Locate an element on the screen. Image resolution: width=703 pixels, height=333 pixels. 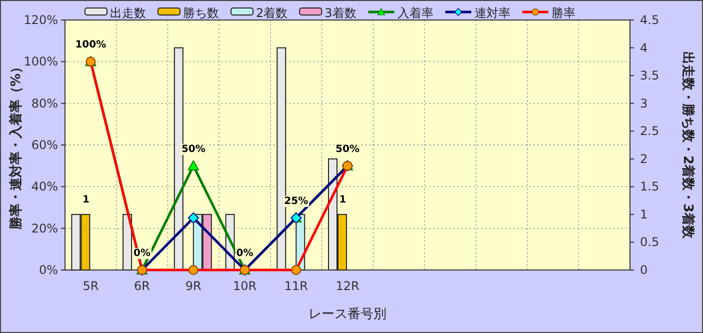
legend-label: 出走数 is located at coordinates (128, 13).